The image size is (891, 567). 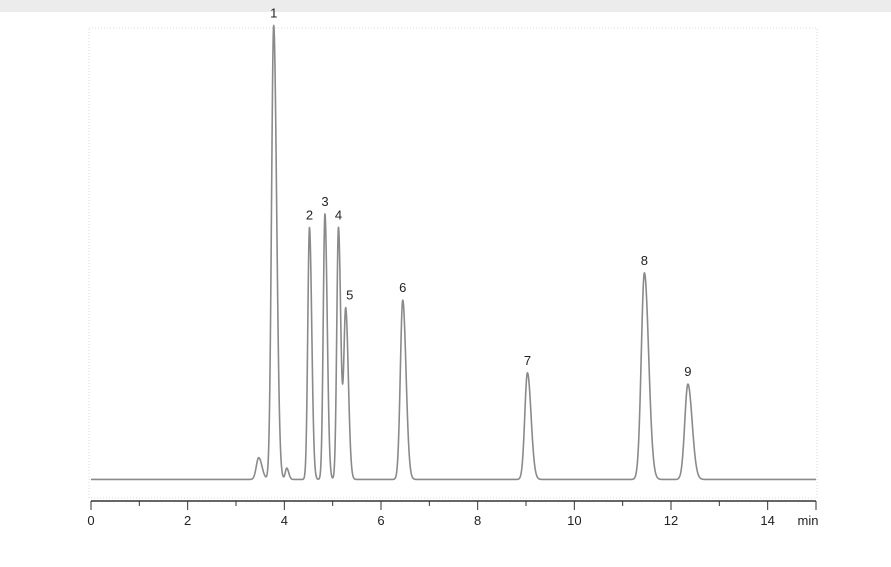 What do you see at coordinates (477, 520) in the screenshot?
I see `x-tick-label: 8` at bounding box center [477, 520].